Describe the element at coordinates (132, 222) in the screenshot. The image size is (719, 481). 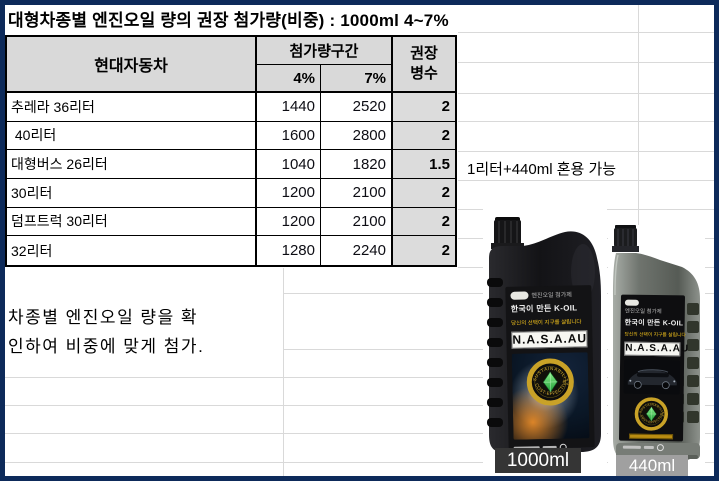
I see `vehicle-cell: 덤프트럭 30리터` at that location.